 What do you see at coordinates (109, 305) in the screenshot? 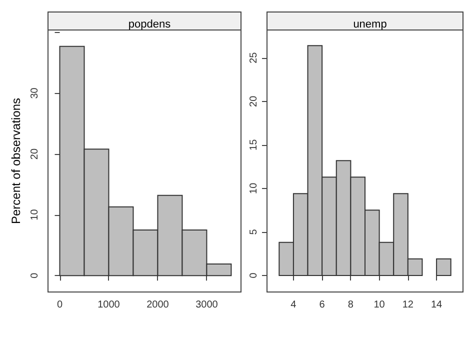
I see `x-tick-label: 1000` at bounding box center [109, 305].